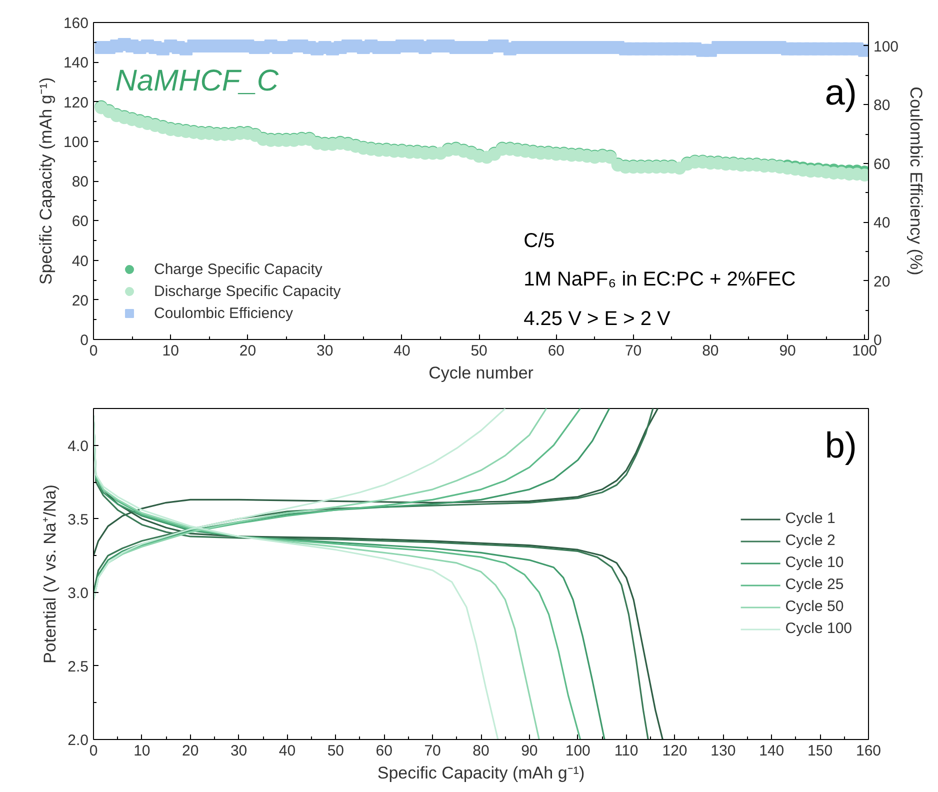 The width and height of the screenshot is (938, 792). Describe the element at coordinates (539, 241) in the screenshot. I see `annotation: C/5` at that location.